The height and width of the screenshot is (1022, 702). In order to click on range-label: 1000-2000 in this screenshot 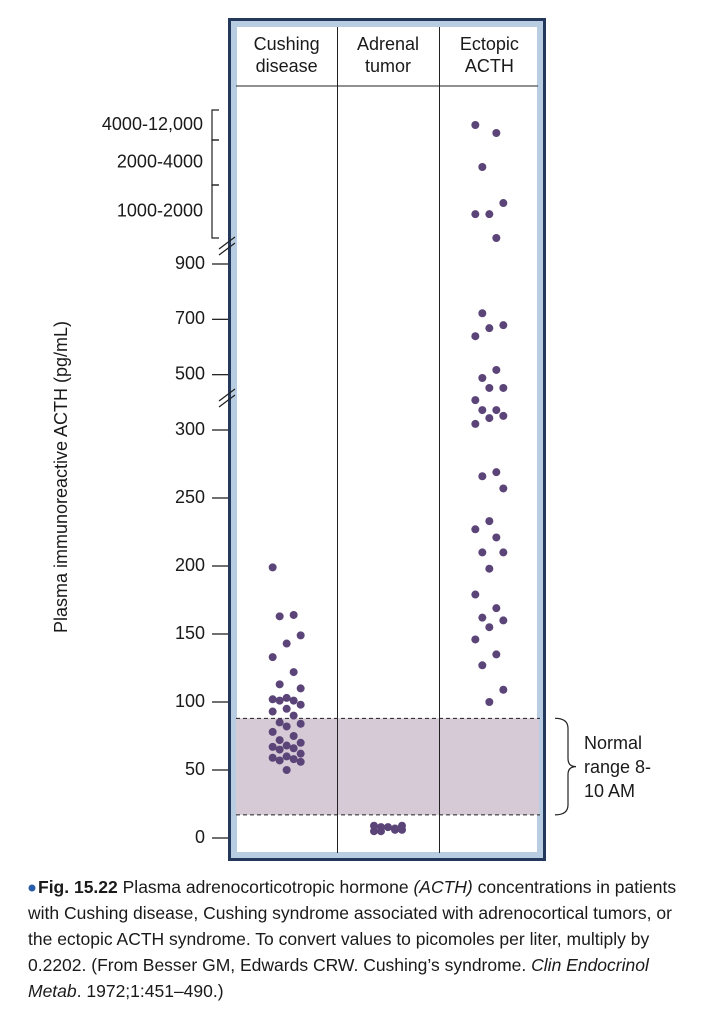, I will do `click(160, 210)`.